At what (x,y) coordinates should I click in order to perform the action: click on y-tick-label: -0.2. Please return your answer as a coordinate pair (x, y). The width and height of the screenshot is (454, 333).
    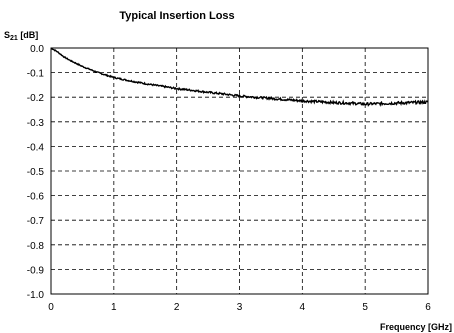
    Looking at the image, I should click on (36, 98).